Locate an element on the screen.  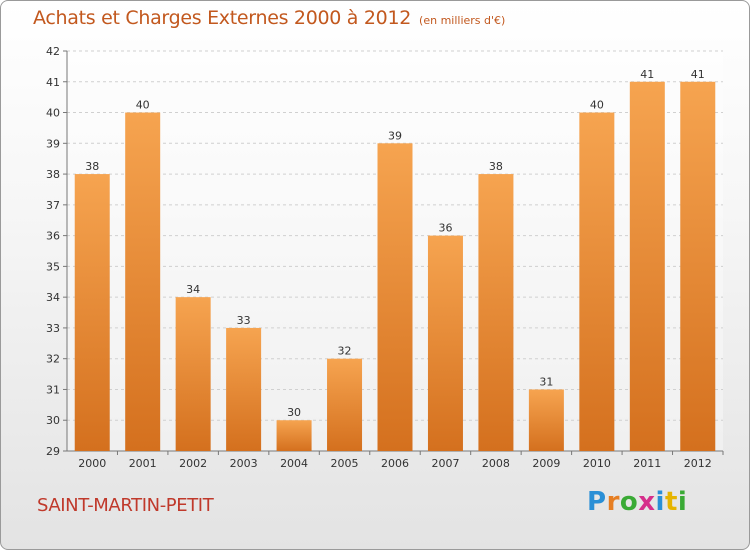
y-tick-label: 35 is located at coordinates (53, 266).